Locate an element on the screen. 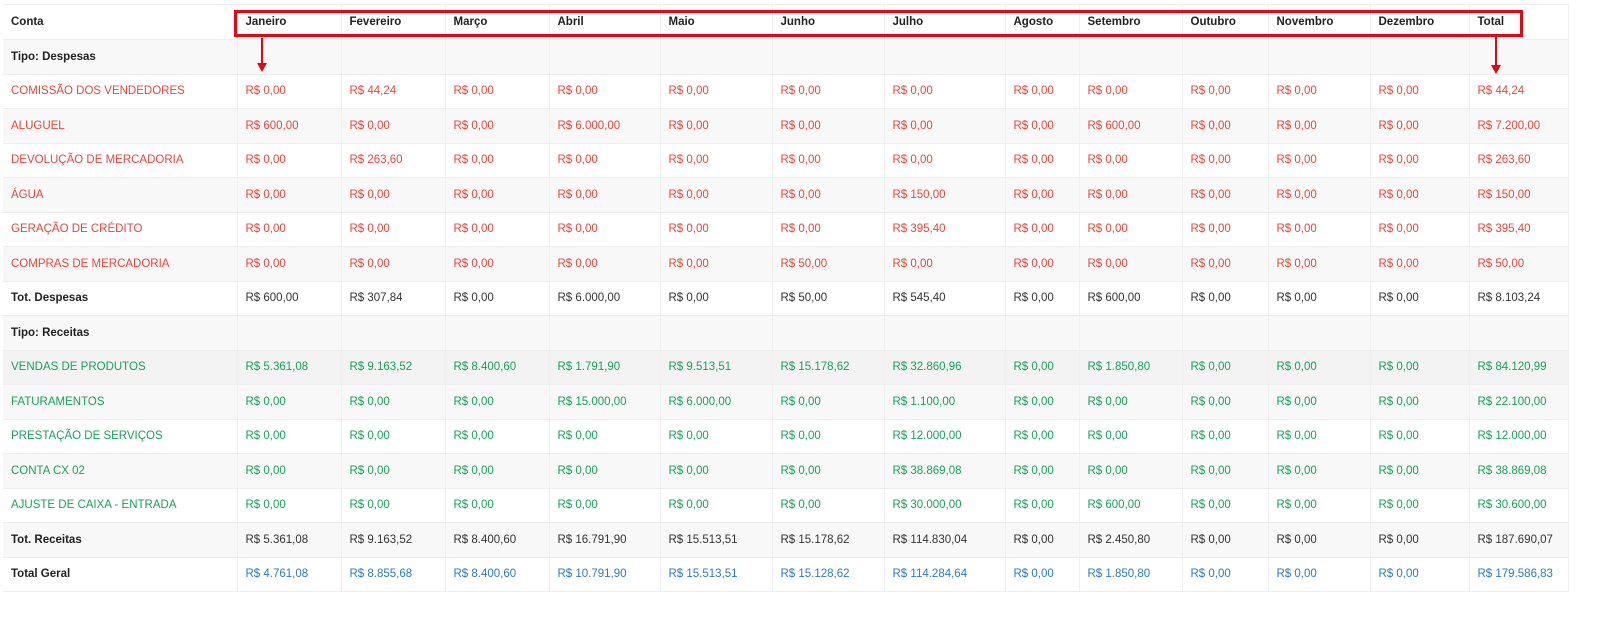 Image resolution: width=1619 pixels, height=617 pixels. month-value: R$ 15.128,62 is located at coordinates (828, 574).